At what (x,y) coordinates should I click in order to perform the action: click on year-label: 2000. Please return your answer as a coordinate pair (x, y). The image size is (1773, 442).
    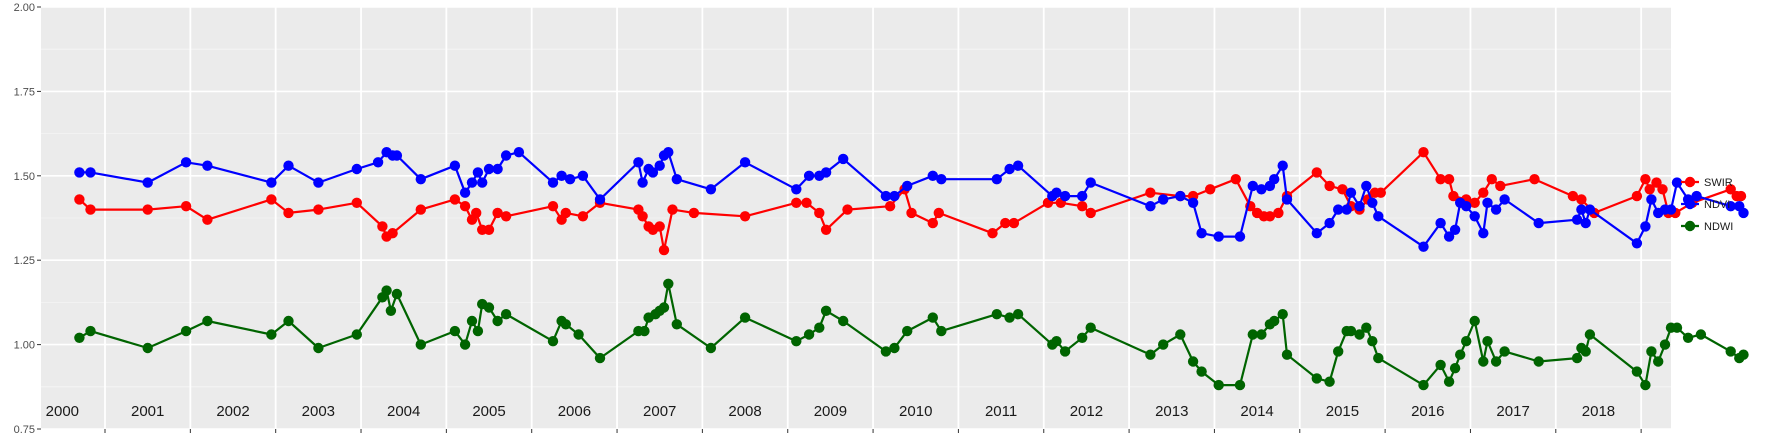
    Looking at the image, I should click on (62, 411).